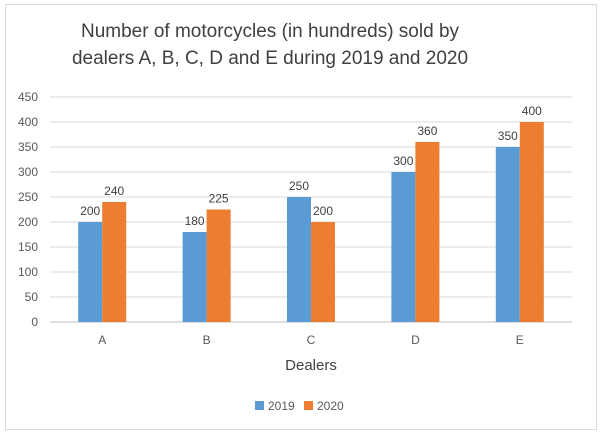 The image size is (604, 436). Describe the element at coordinates (218, 265) in the screenshot. I see `bar-2020-B` at that location.